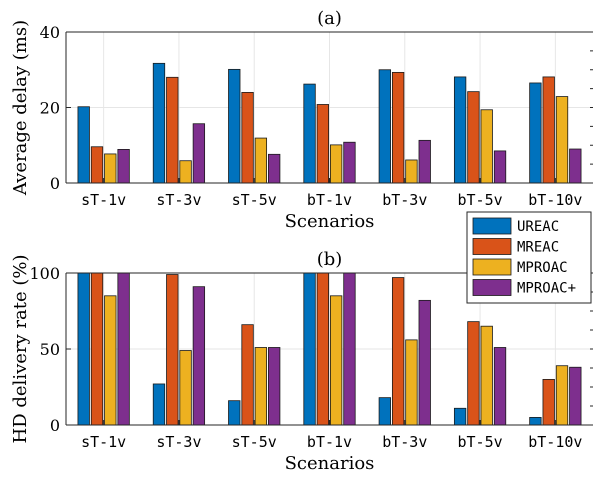 The height and width of the screenshot is (488, 593). What do you see at coordinates (538, 248) in the screenshot?
I see `legend-label-mreac: MREAC` at bounding box center [538, 248].